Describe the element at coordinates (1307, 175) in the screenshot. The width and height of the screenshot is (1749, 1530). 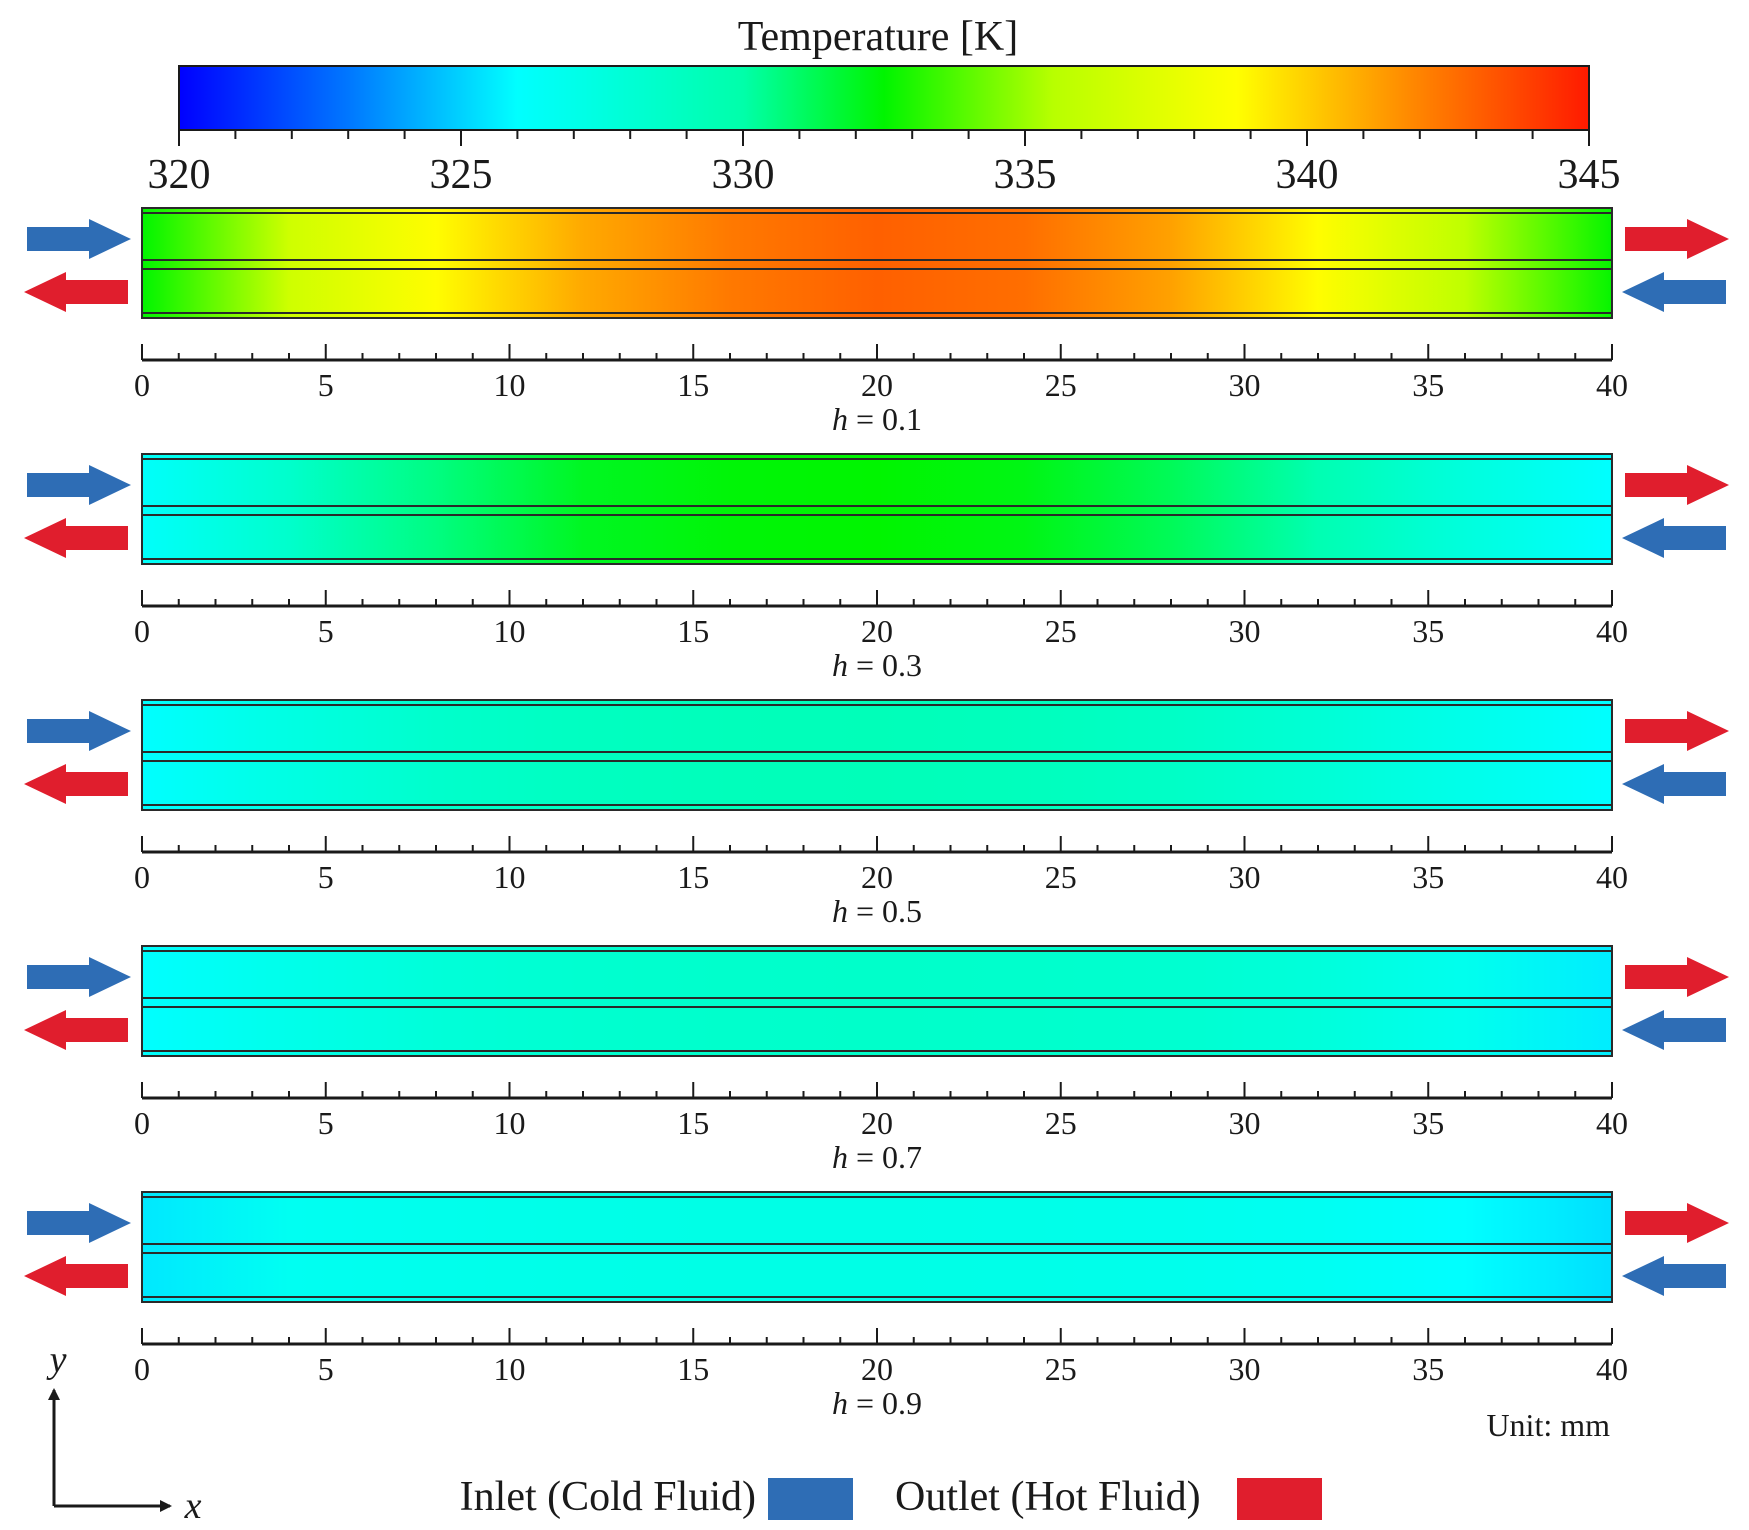
I see `colorbar-tick-label: 340` at that location.